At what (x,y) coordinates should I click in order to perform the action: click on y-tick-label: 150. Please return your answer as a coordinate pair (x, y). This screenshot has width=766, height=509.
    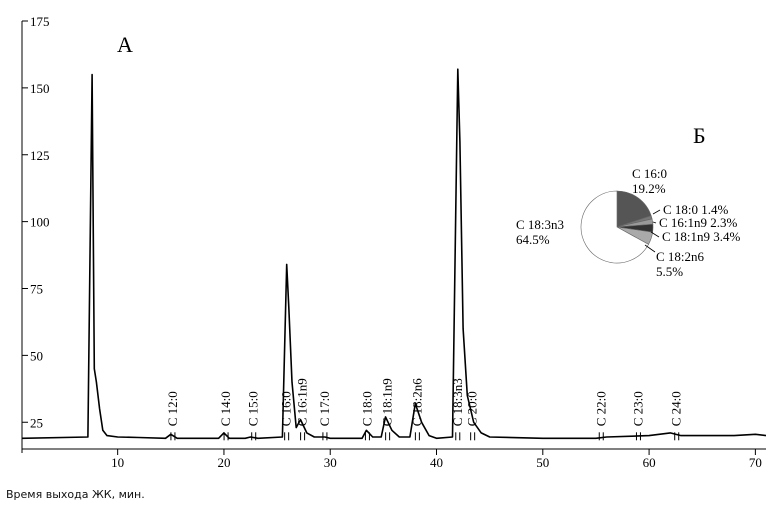
    Looking at the image, I should click on (40, 88).